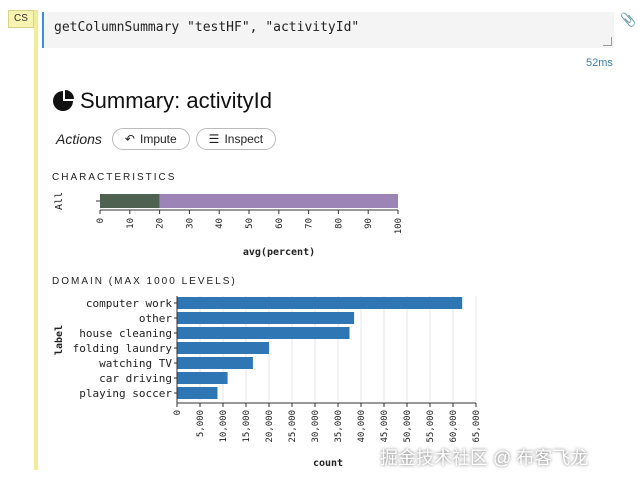  Describe the element at coordinates (131, 223) in the screenshot. I see `x-tick-label: 10` at that location.